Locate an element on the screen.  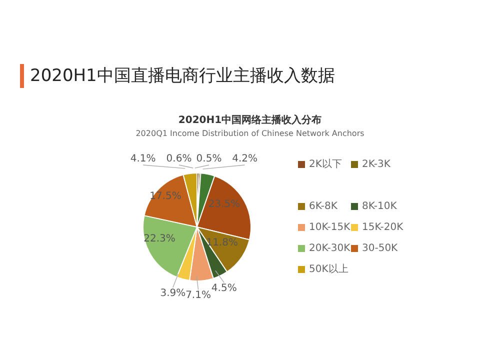
legend-label: 6K-8K is located at coordinates (323, 206).